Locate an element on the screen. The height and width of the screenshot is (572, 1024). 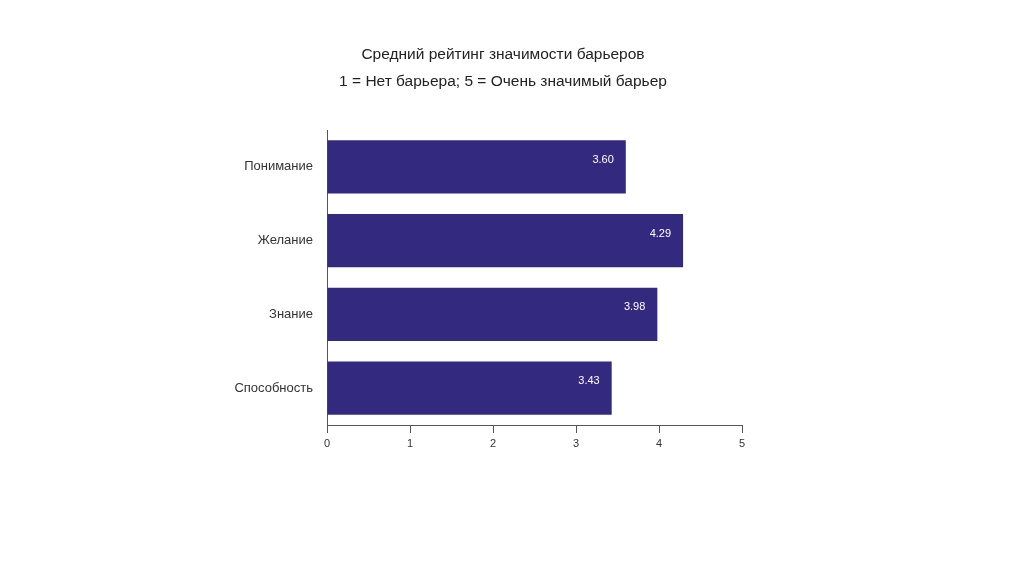
x-tick-label: 5 is located at coordinates (742, 442).